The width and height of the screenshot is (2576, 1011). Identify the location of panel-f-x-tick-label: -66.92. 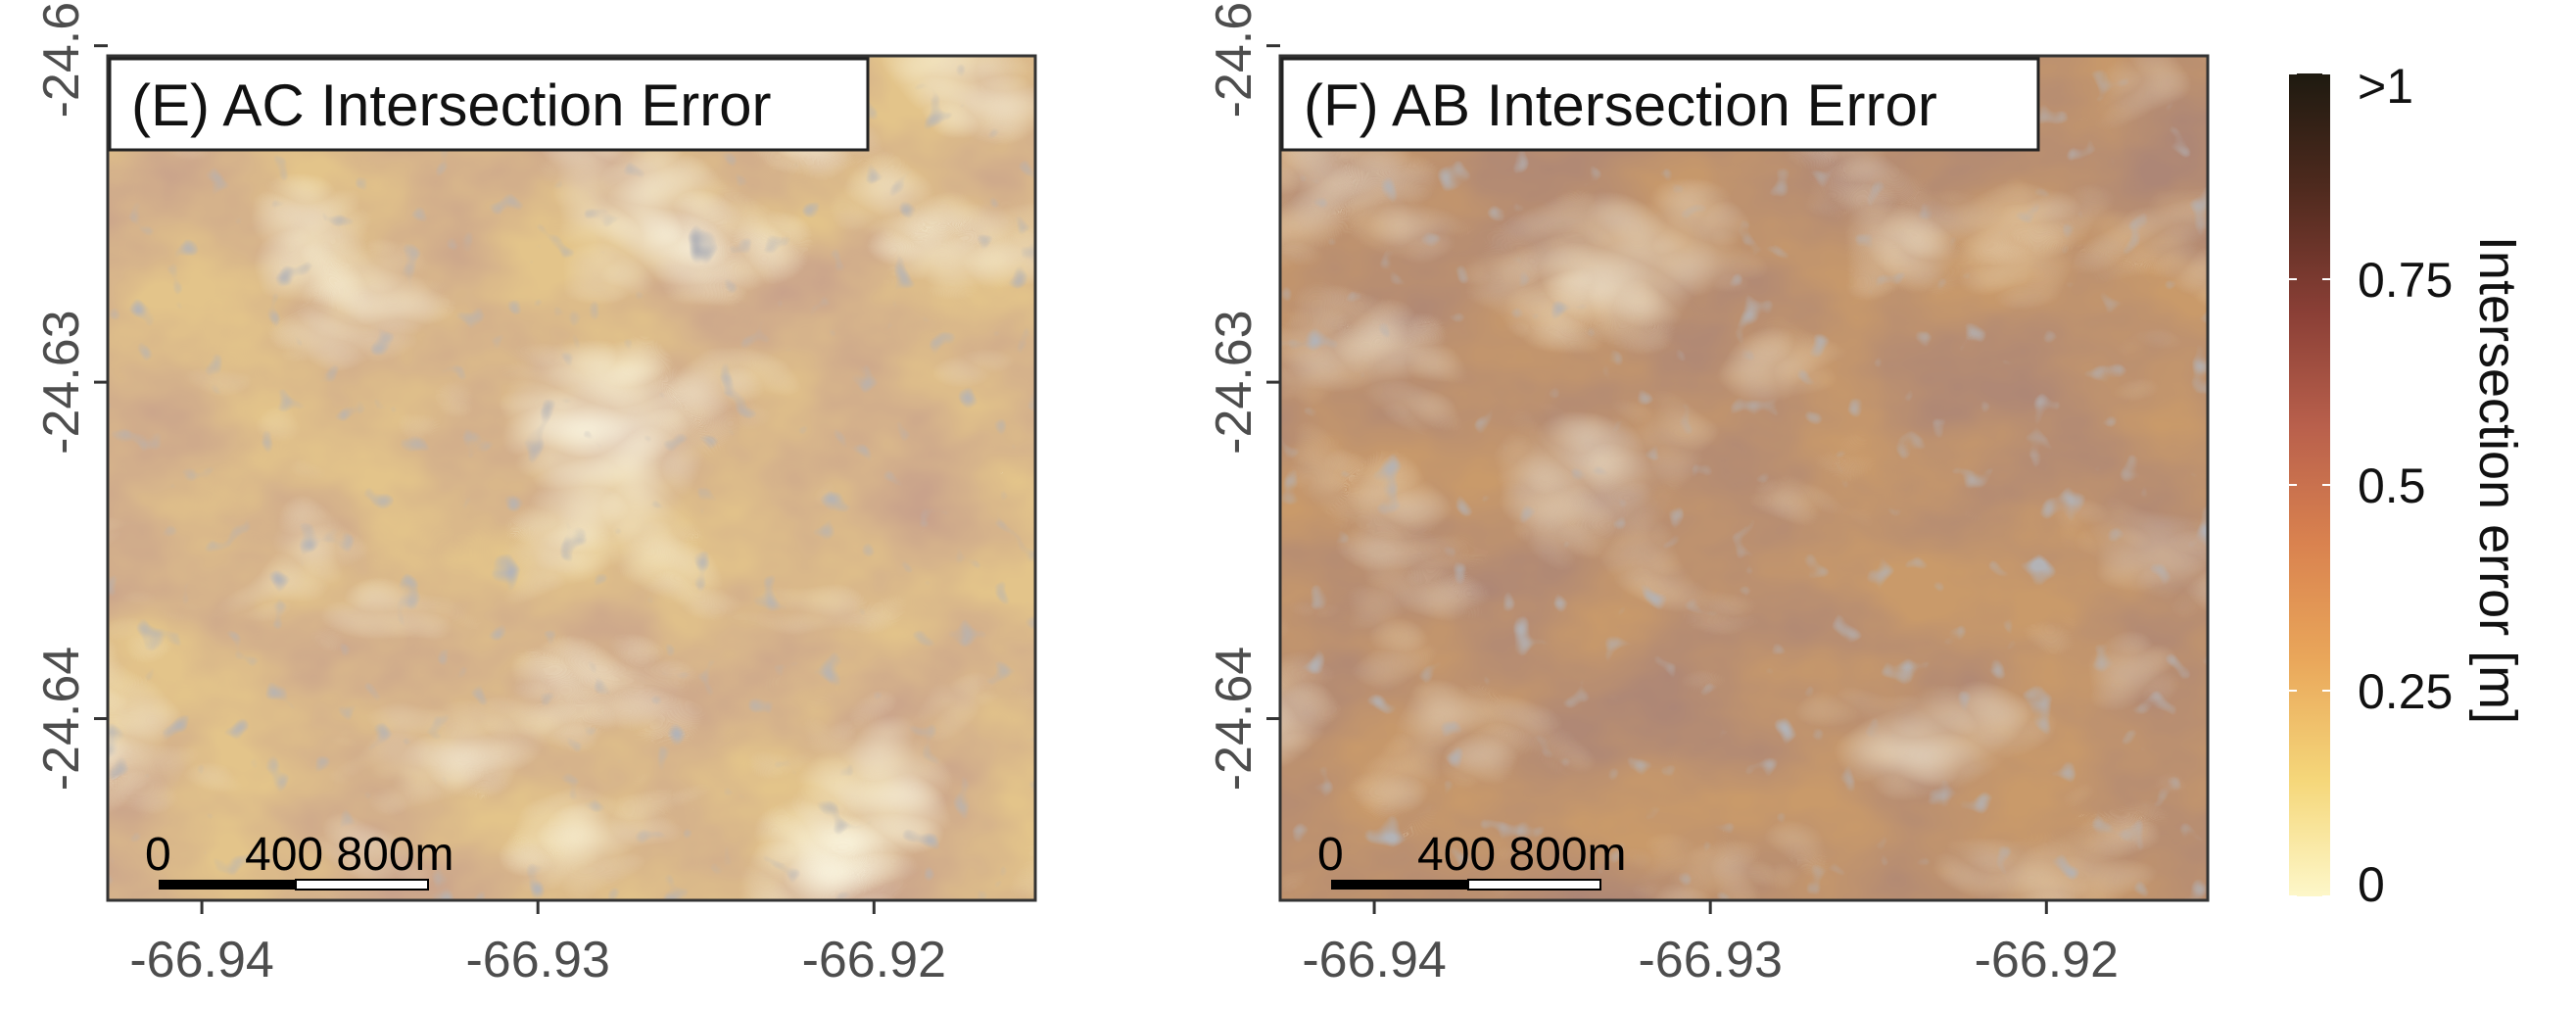
(2047, 960).